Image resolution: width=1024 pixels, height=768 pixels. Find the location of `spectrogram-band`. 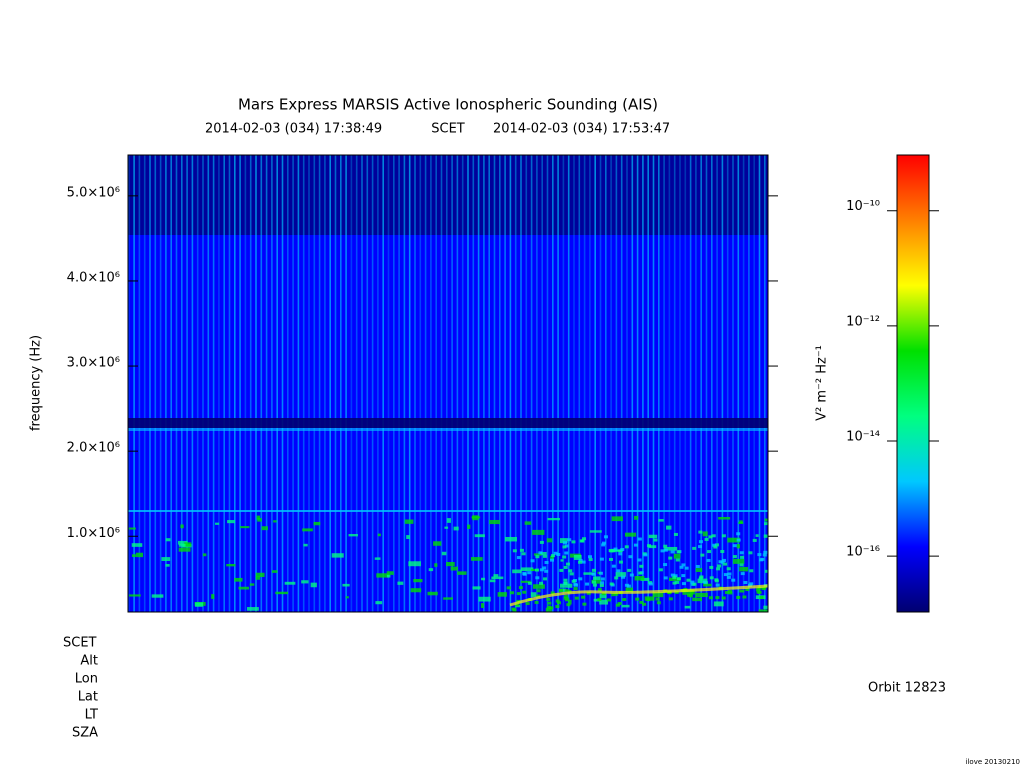

spectrogram-band is located at coordinates (448, 429).